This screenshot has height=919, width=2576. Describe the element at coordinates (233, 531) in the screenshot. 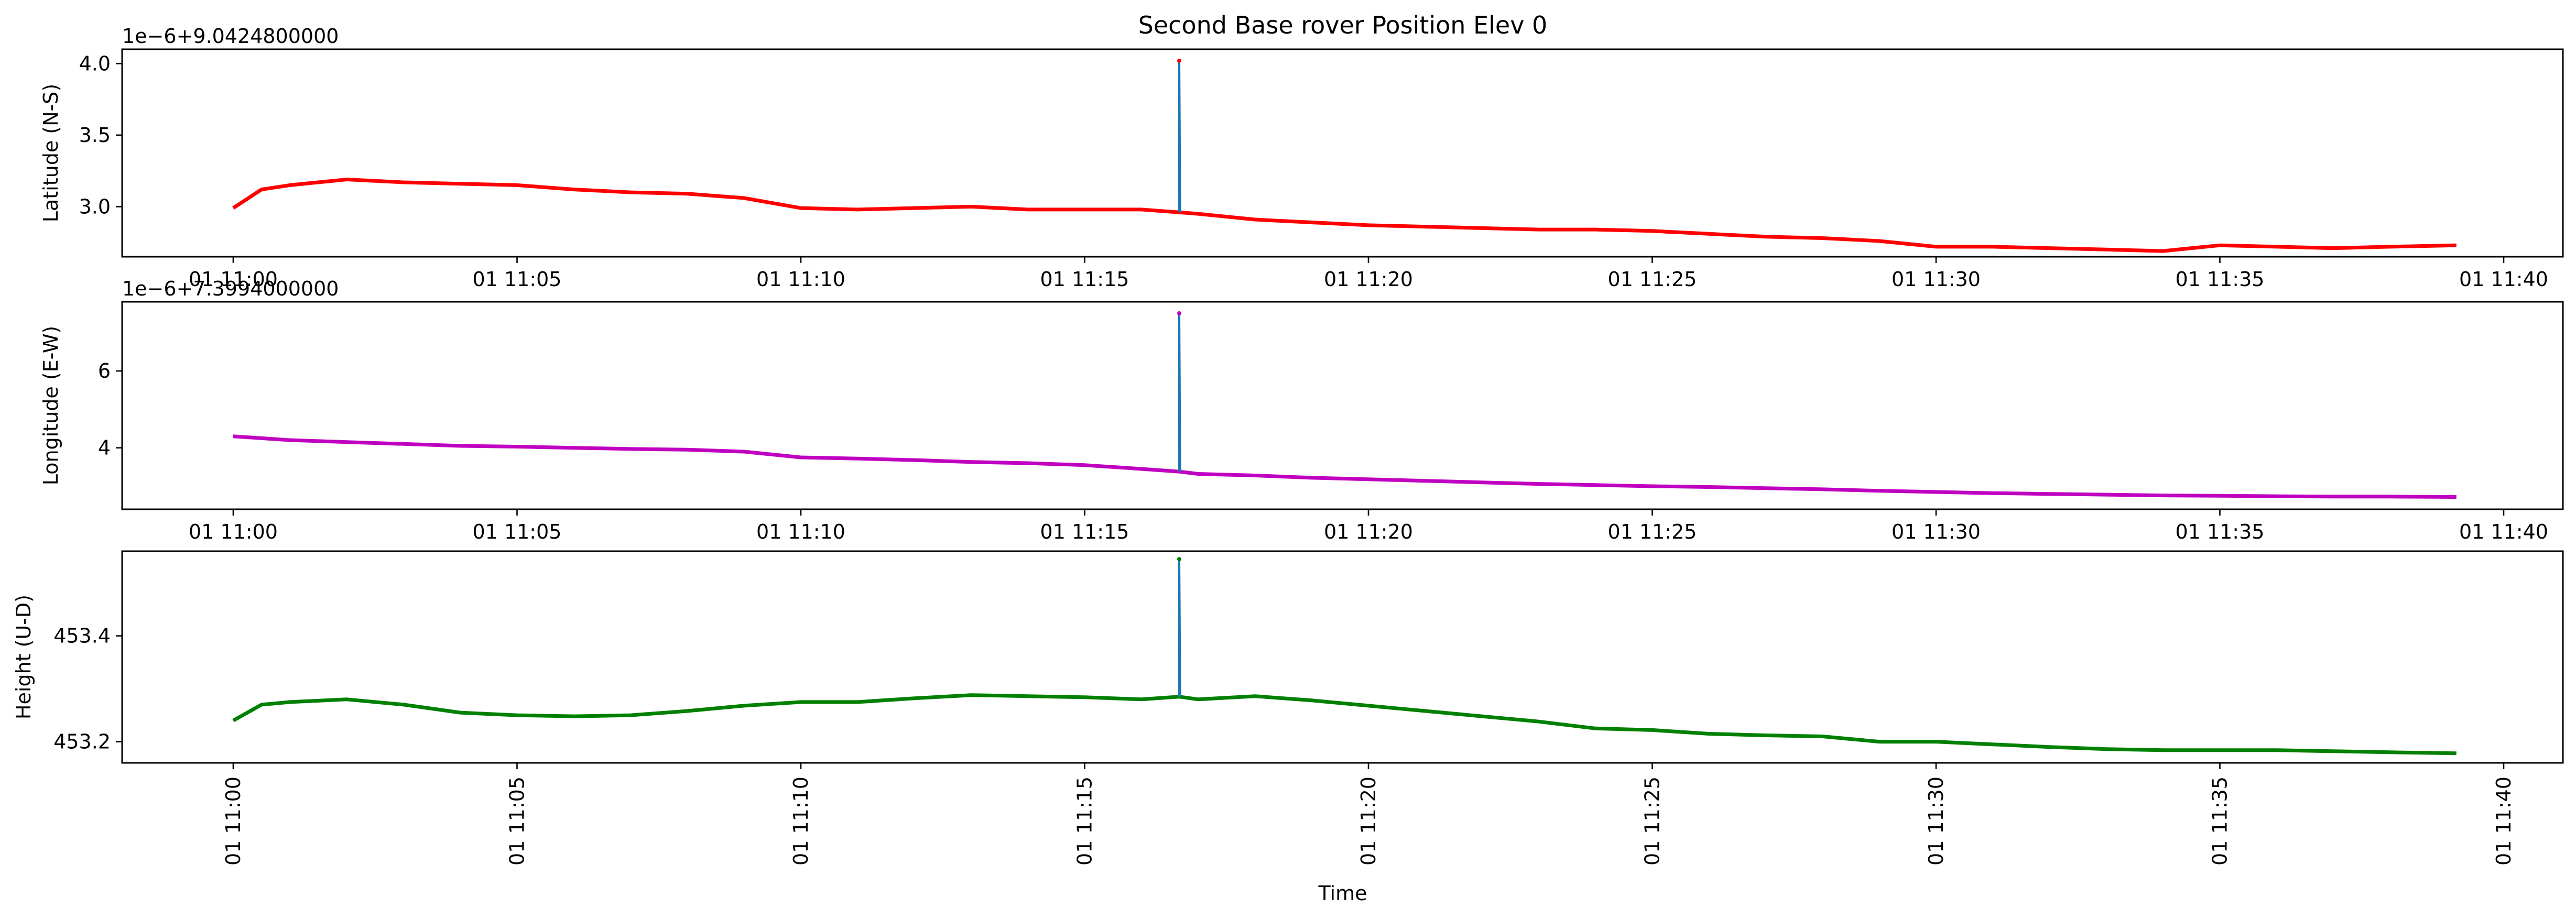

I see `longitude-x-tick-label: 01 11:00` at that location.